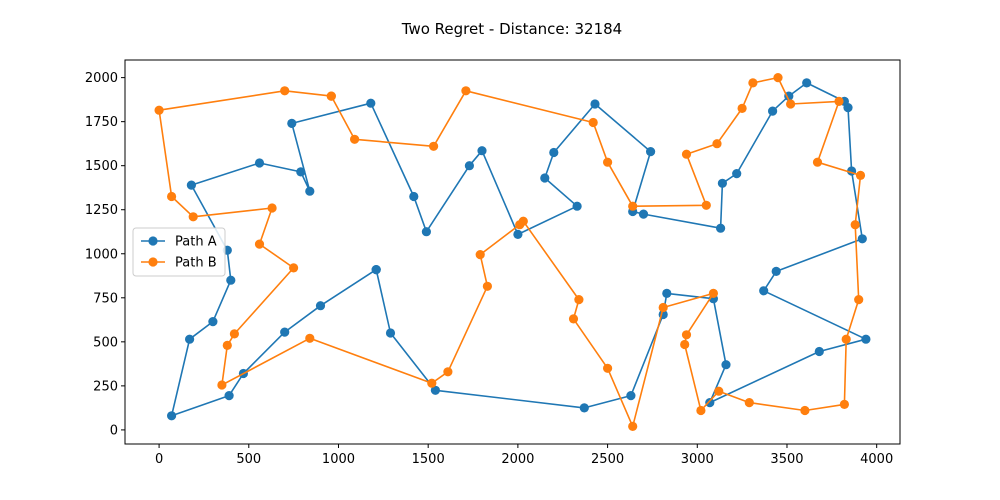 The height and width of the screenshot is (500, 1000). Describe the element at coordinates (159, 459) in the screenshot. I see `x-tick-label: 0` at that location.